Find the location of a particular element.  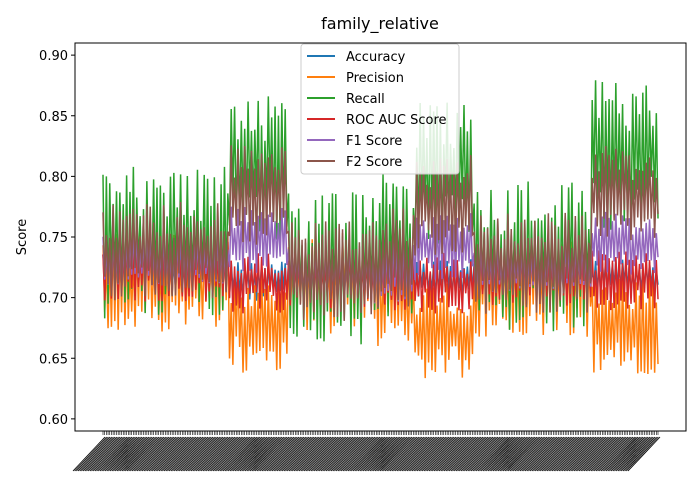

y-axis-label: Score is located at coordinates (22, 237).